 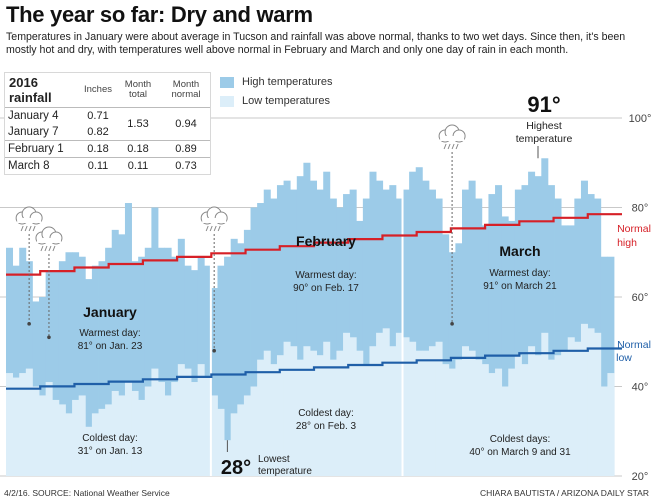 What do you see at coordinates (138, 124) in the screenshot?
I see `row-total: 1.53` at bounding box center [138, 124].